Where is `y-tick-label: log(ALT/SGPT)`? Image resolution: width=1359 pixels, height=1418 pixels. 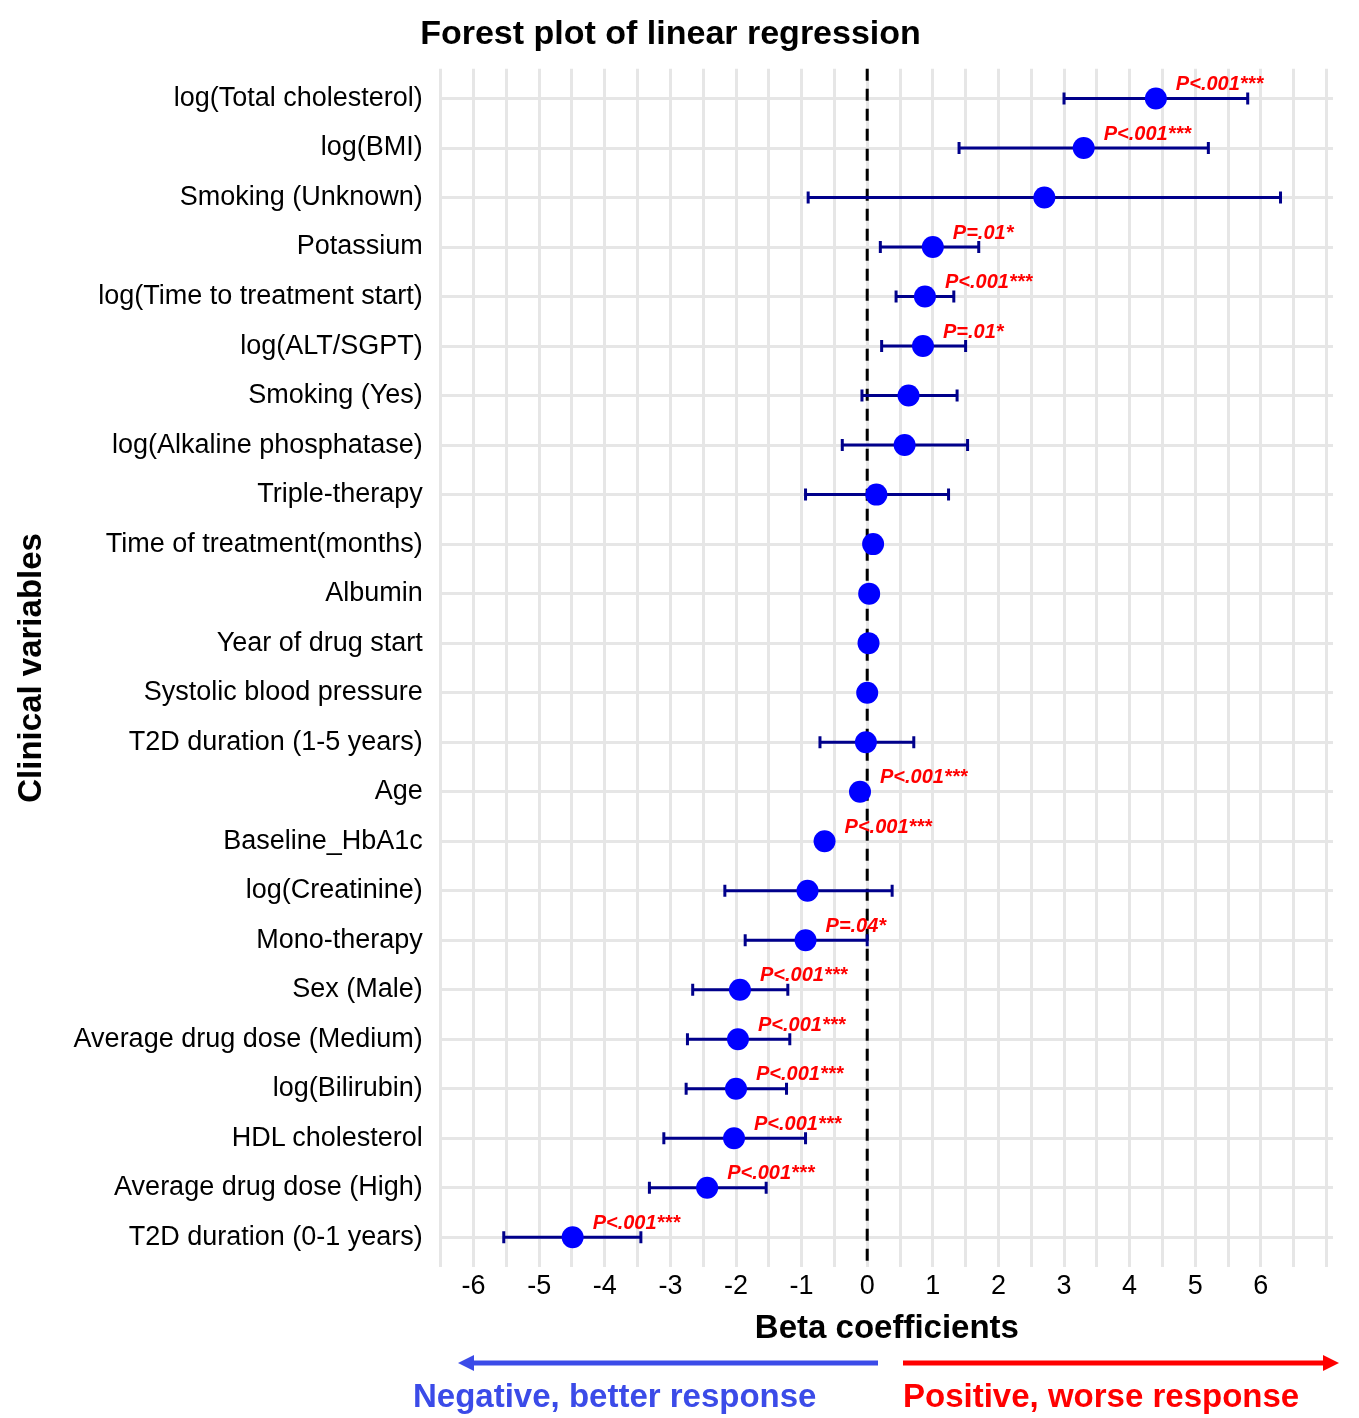 y-tick-label: log(ALT/SGPT) is located at coordinates (331, 344).